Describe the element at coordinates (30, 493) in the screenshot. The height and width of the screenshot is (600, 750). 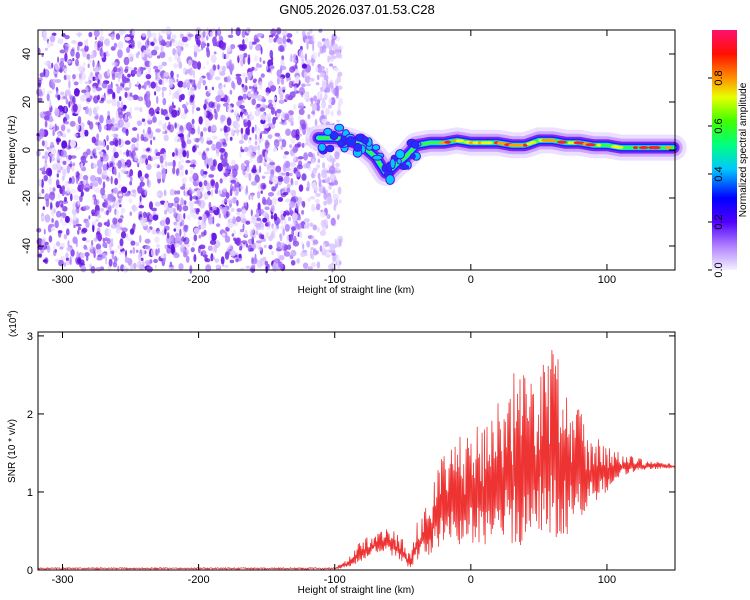
I see `y-tick-label: 1` at that location.